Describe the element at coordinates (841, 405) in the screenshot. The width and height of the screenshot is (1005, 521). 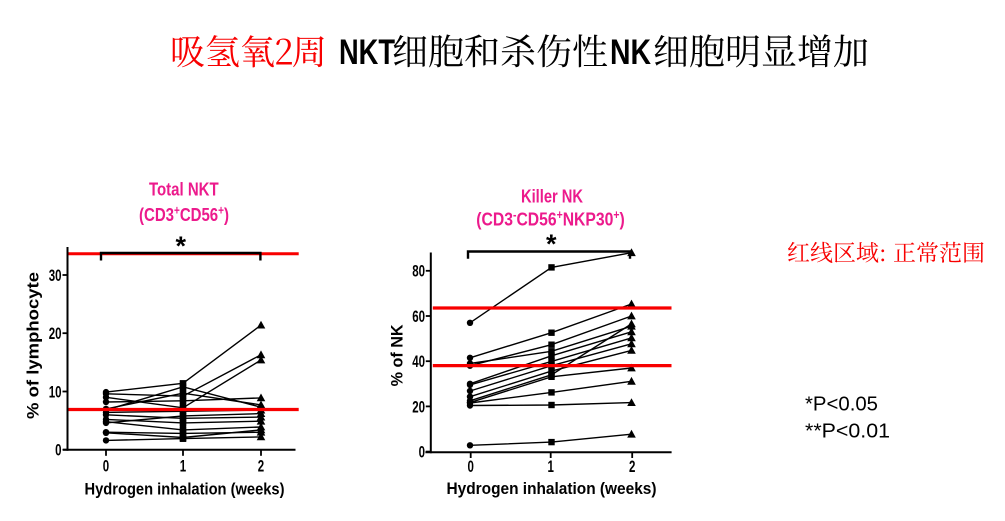
I see `svg-text: *P<0.05` at that location.